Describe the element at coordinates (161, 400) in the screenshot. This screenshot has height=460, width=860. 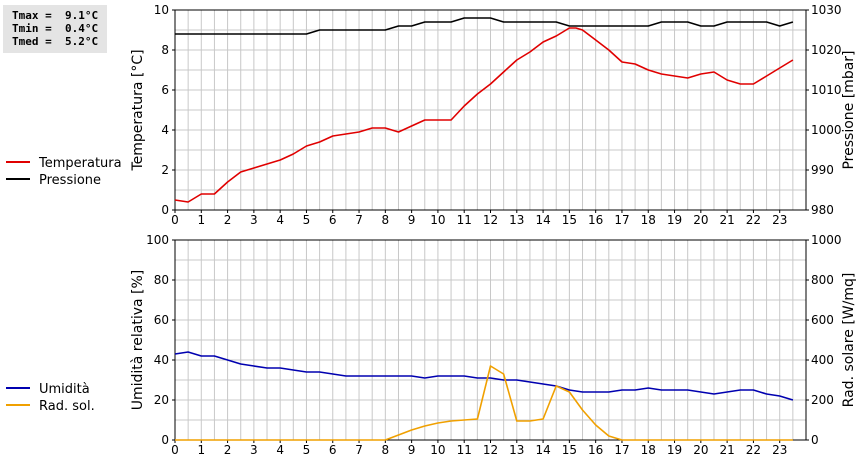
I see `y-left-tick-label: 20` at that location.